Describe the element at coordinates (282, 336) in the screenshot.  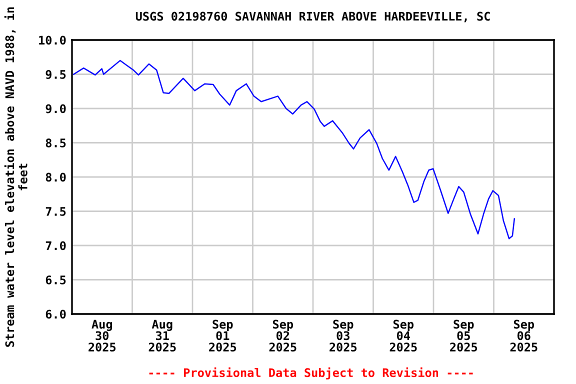
I see `x-tick-label: Sep 02 2025` at that location.